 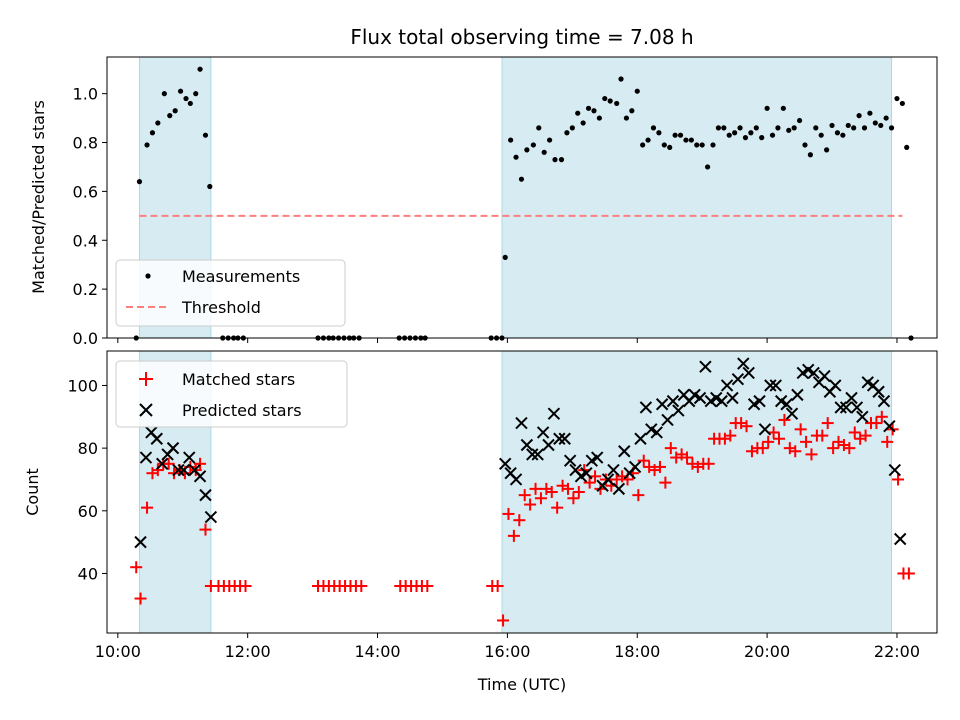 I want to click on legend-matched-marker, so click(x=146, y=379).